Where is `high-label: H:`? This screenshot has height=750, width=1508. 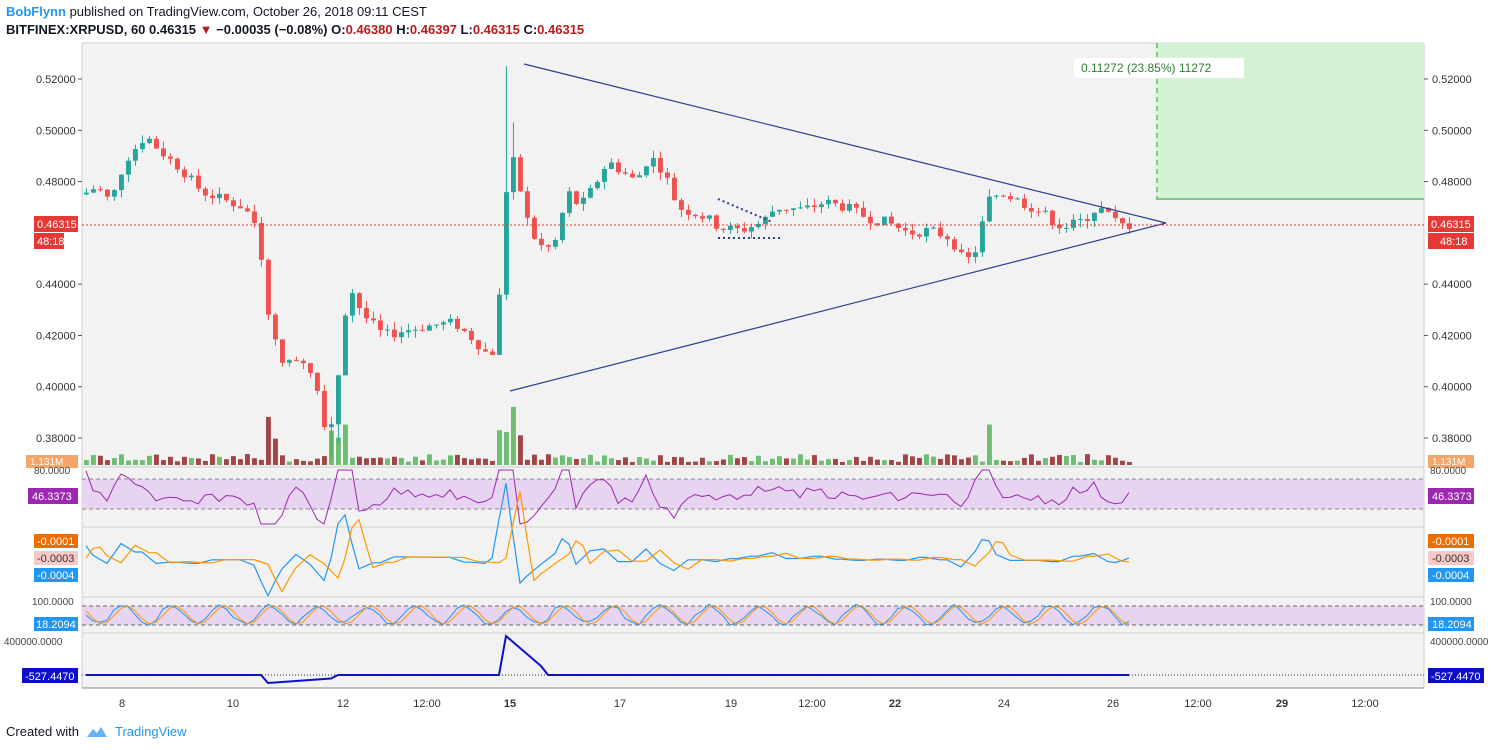
high-label: H: is located at coordinates (403, 29).